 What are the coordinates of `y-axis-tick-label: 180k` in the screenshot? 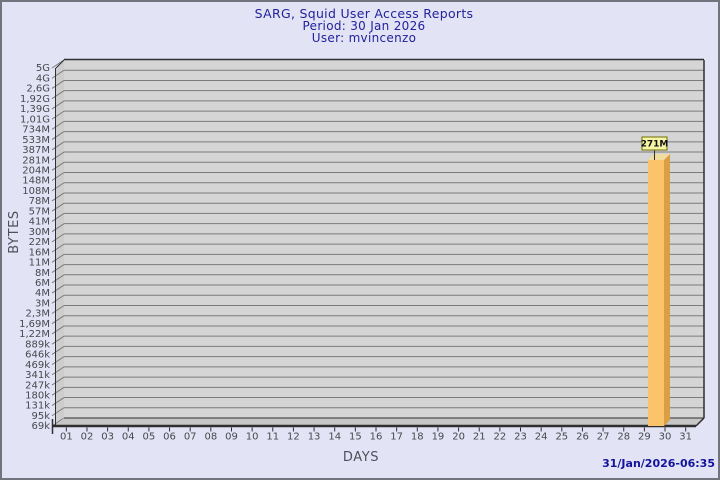 It's located at (37, 396).